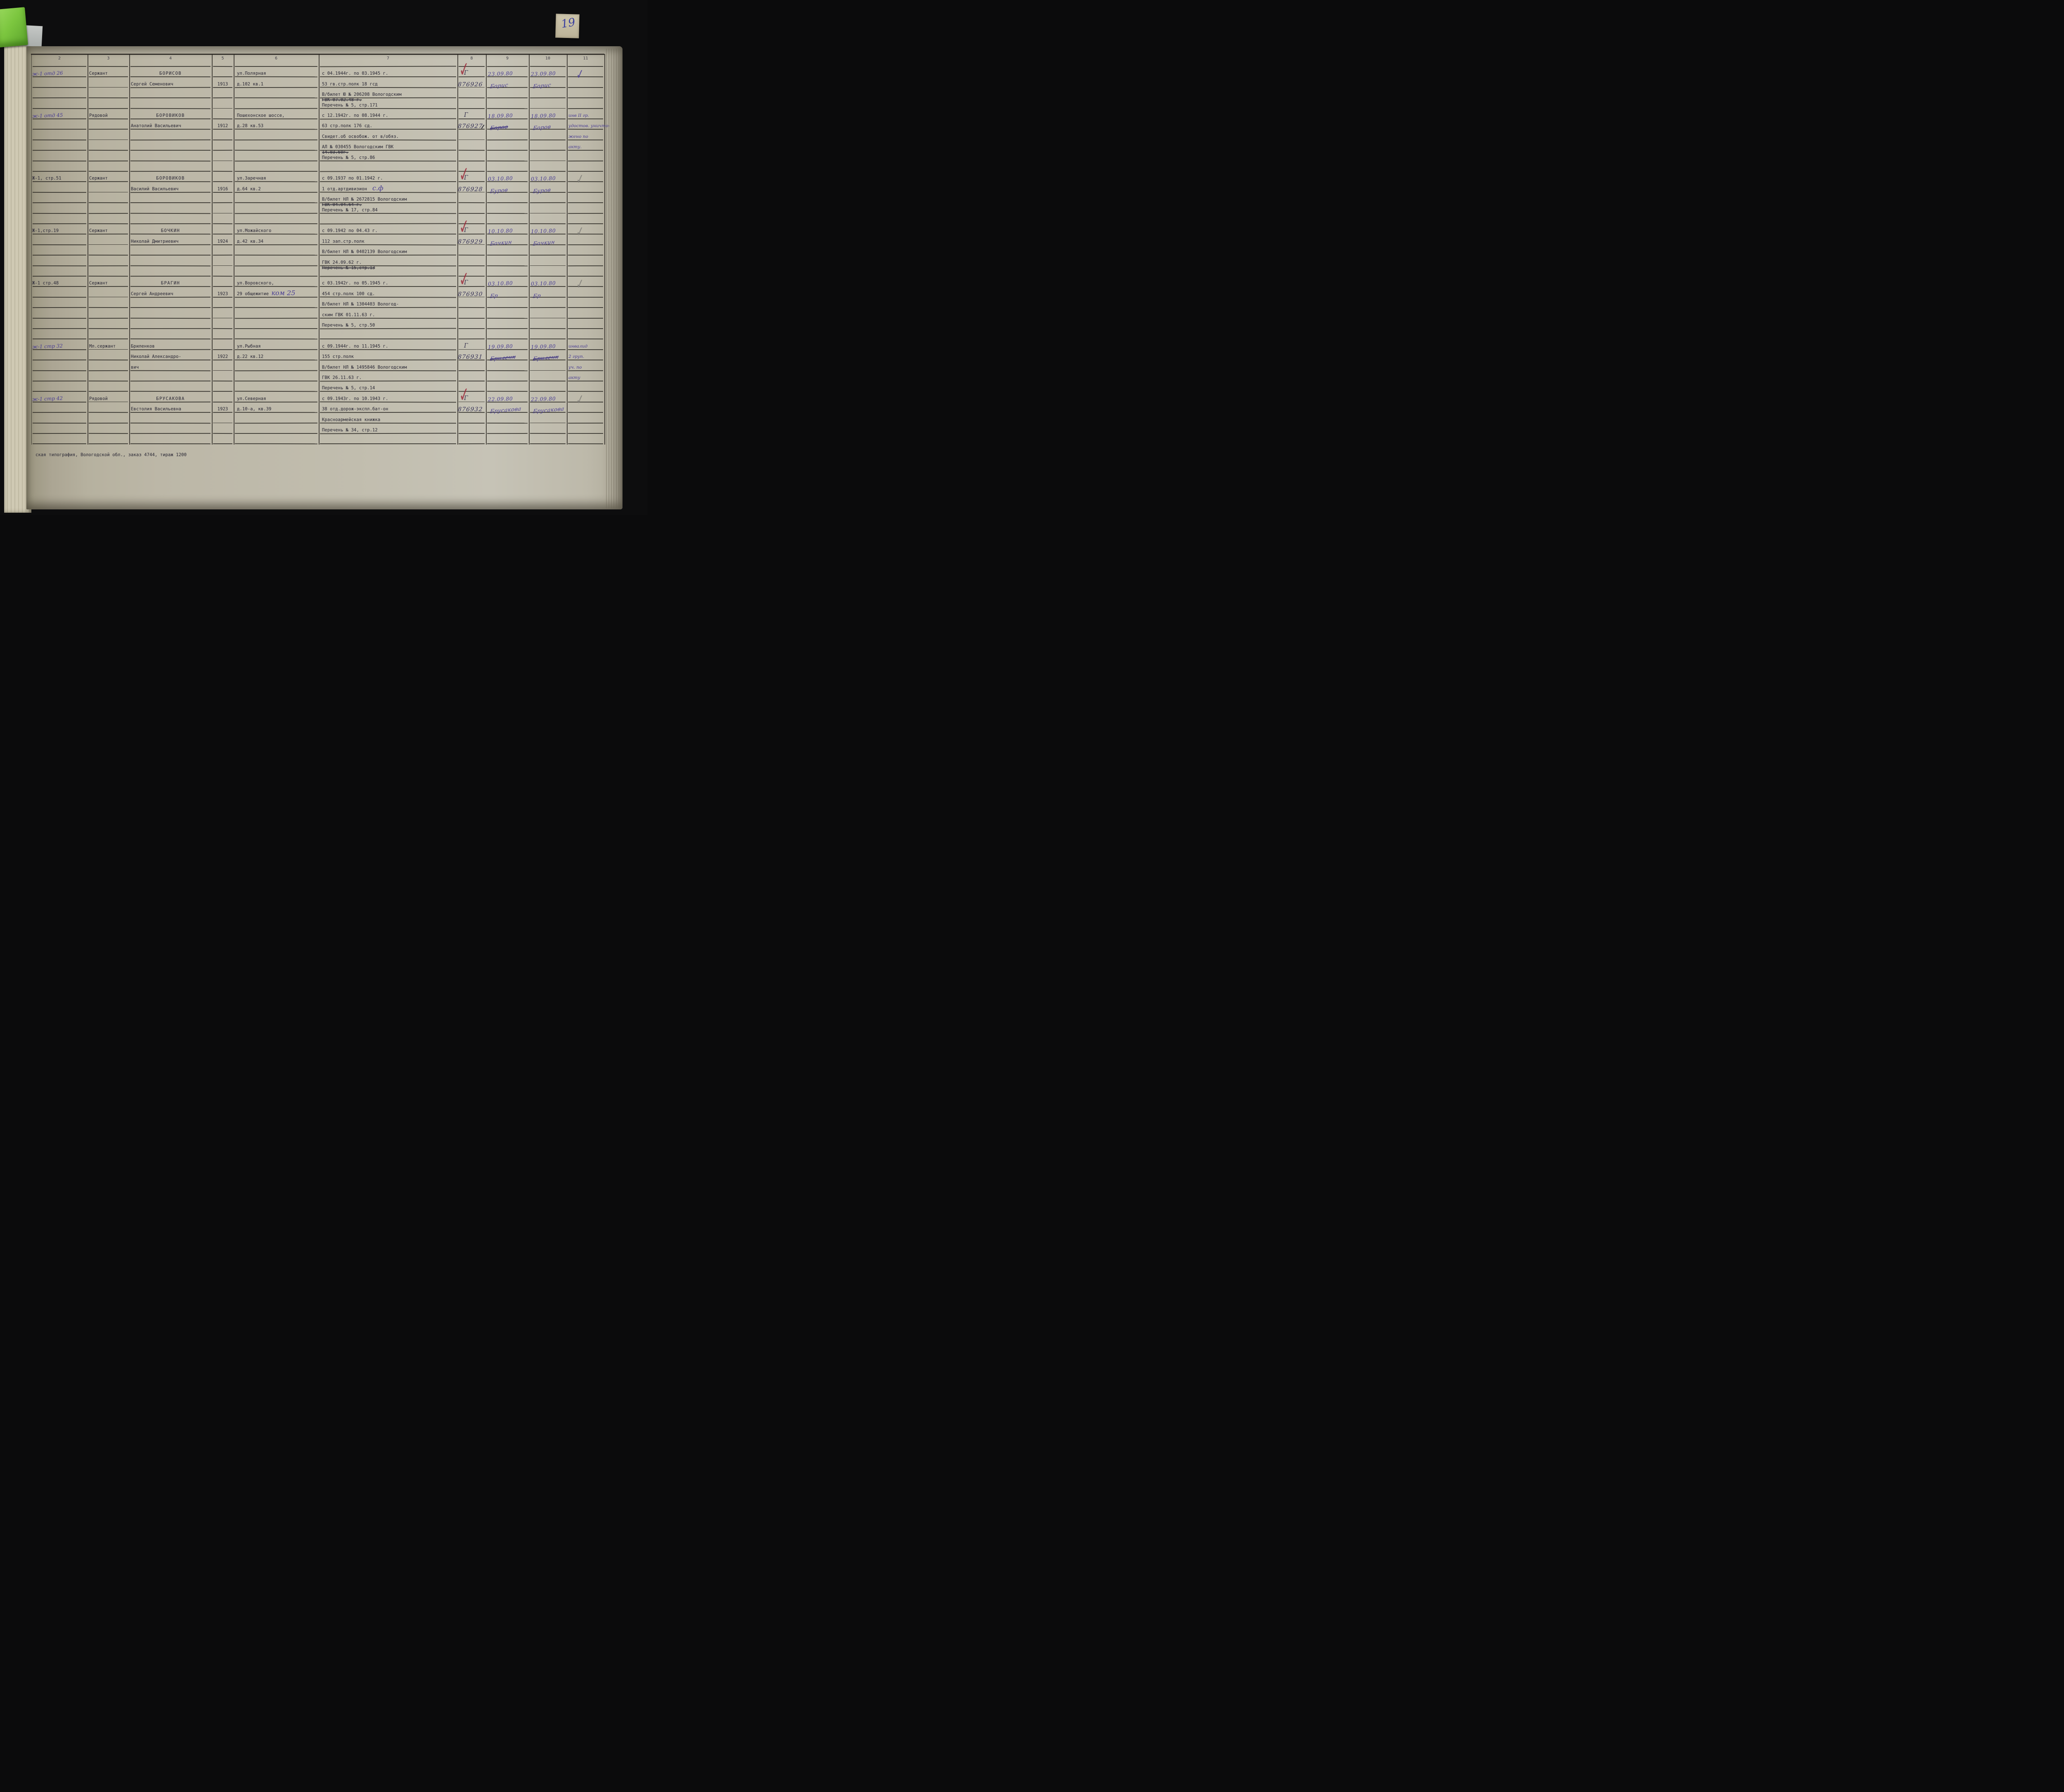  Describe the element at coordinates (551, 296) in the screenshot. I see `signature: Бр` at that location.